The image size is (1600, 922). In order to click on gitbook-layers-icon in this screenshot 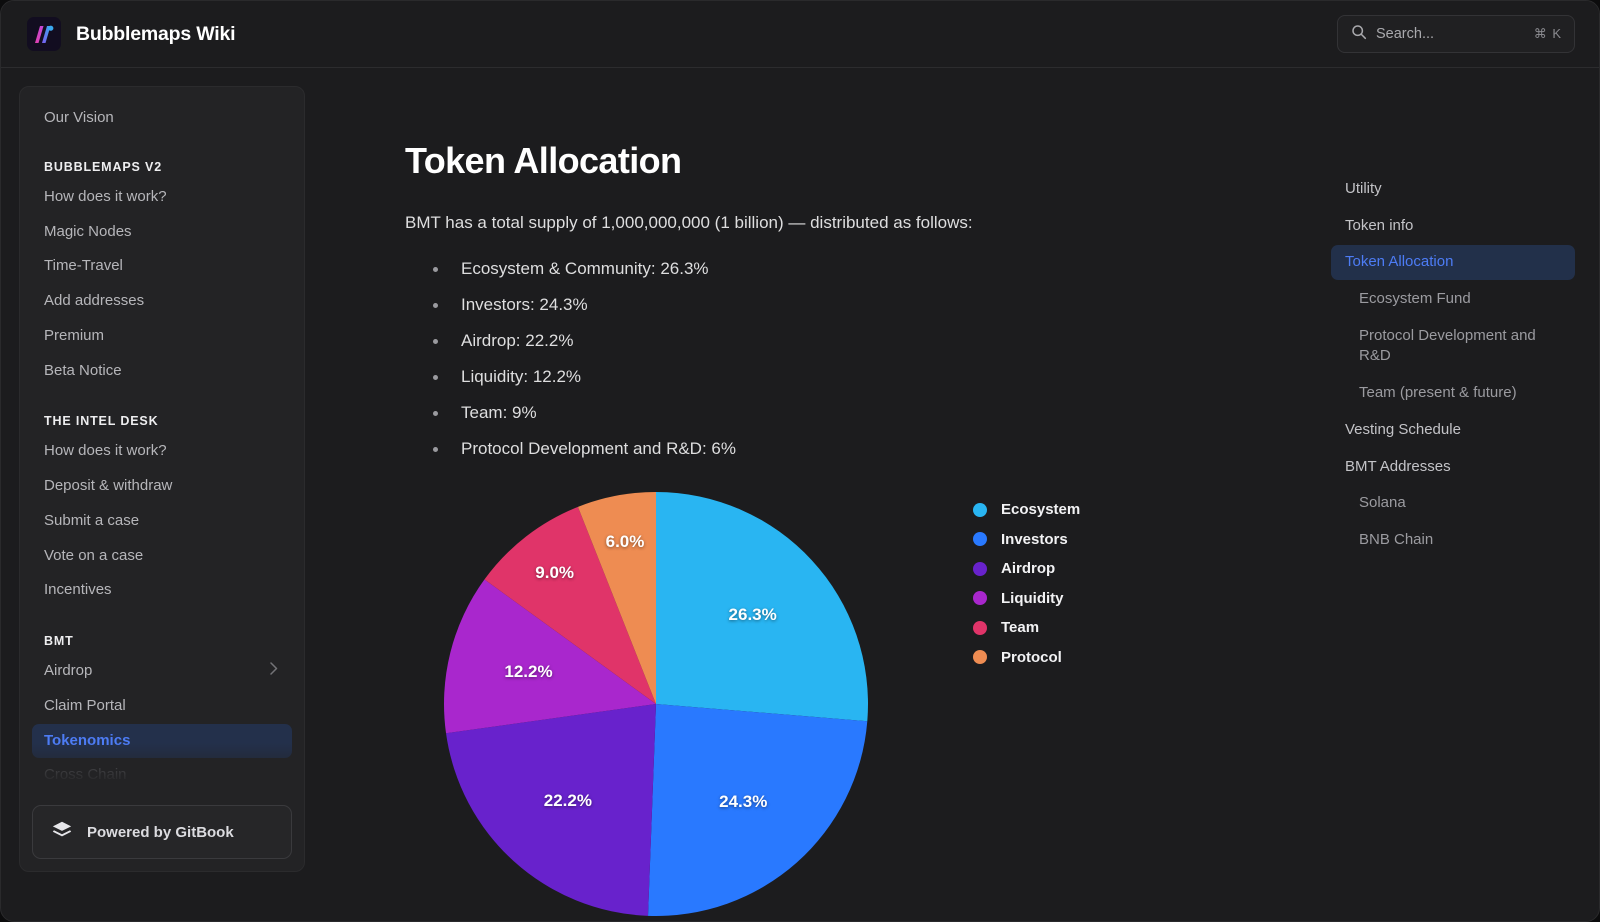, I will do `click(62, 832)`.